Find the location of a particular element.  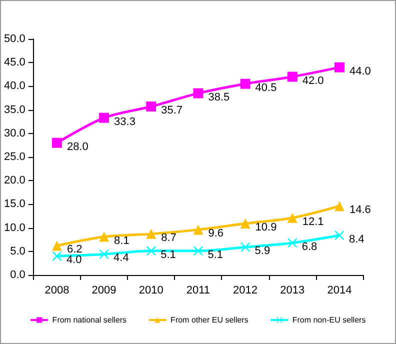

data-label: 5.9 is located at coordinates (262, 251).